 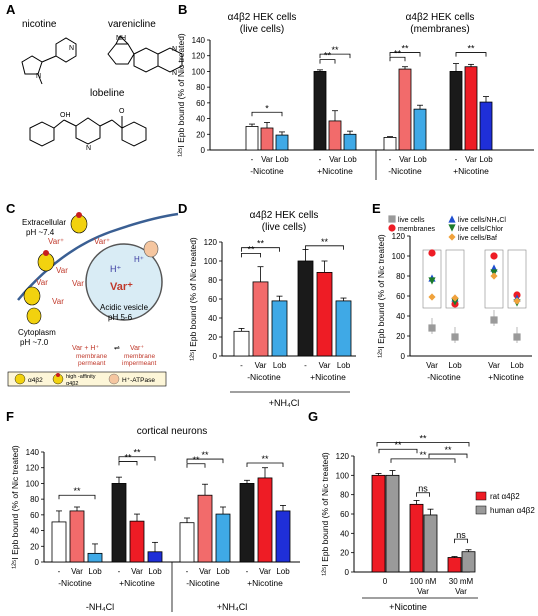 I want to click on panel-label-f: F, so click(x=10, y=416).